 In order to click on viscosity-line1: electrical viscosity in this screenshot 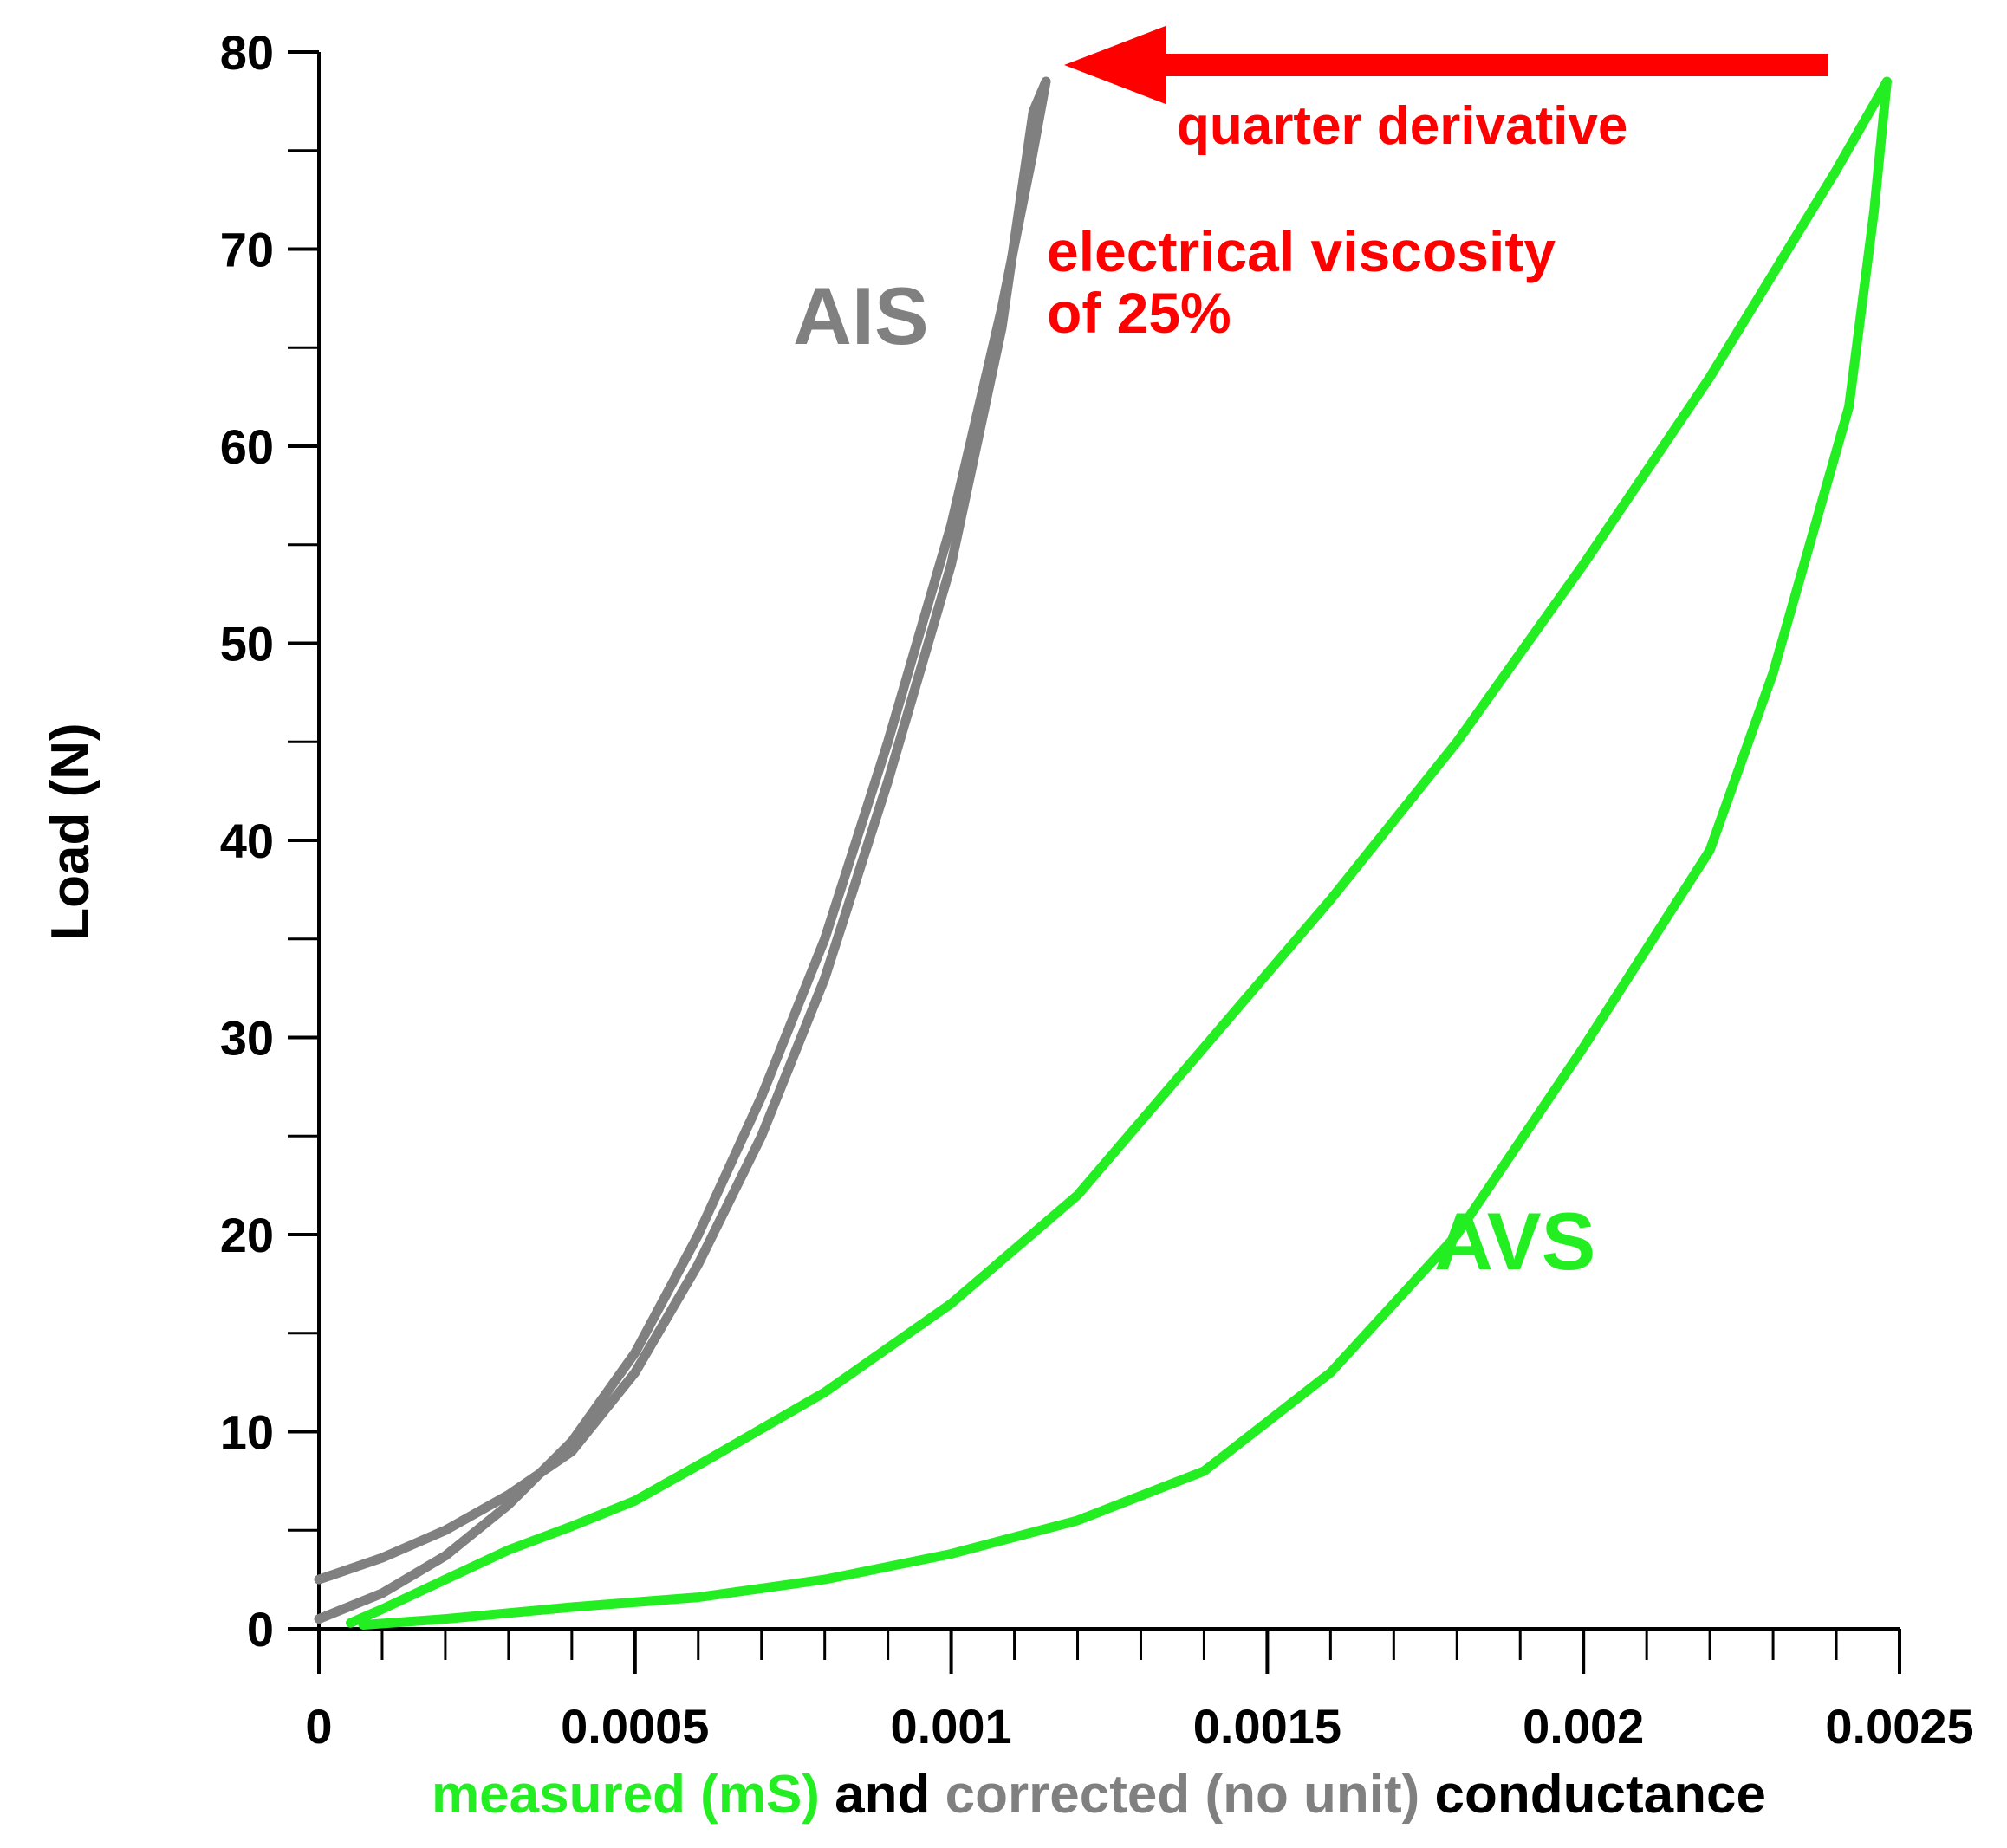, I will do `click(1301, 251)`.